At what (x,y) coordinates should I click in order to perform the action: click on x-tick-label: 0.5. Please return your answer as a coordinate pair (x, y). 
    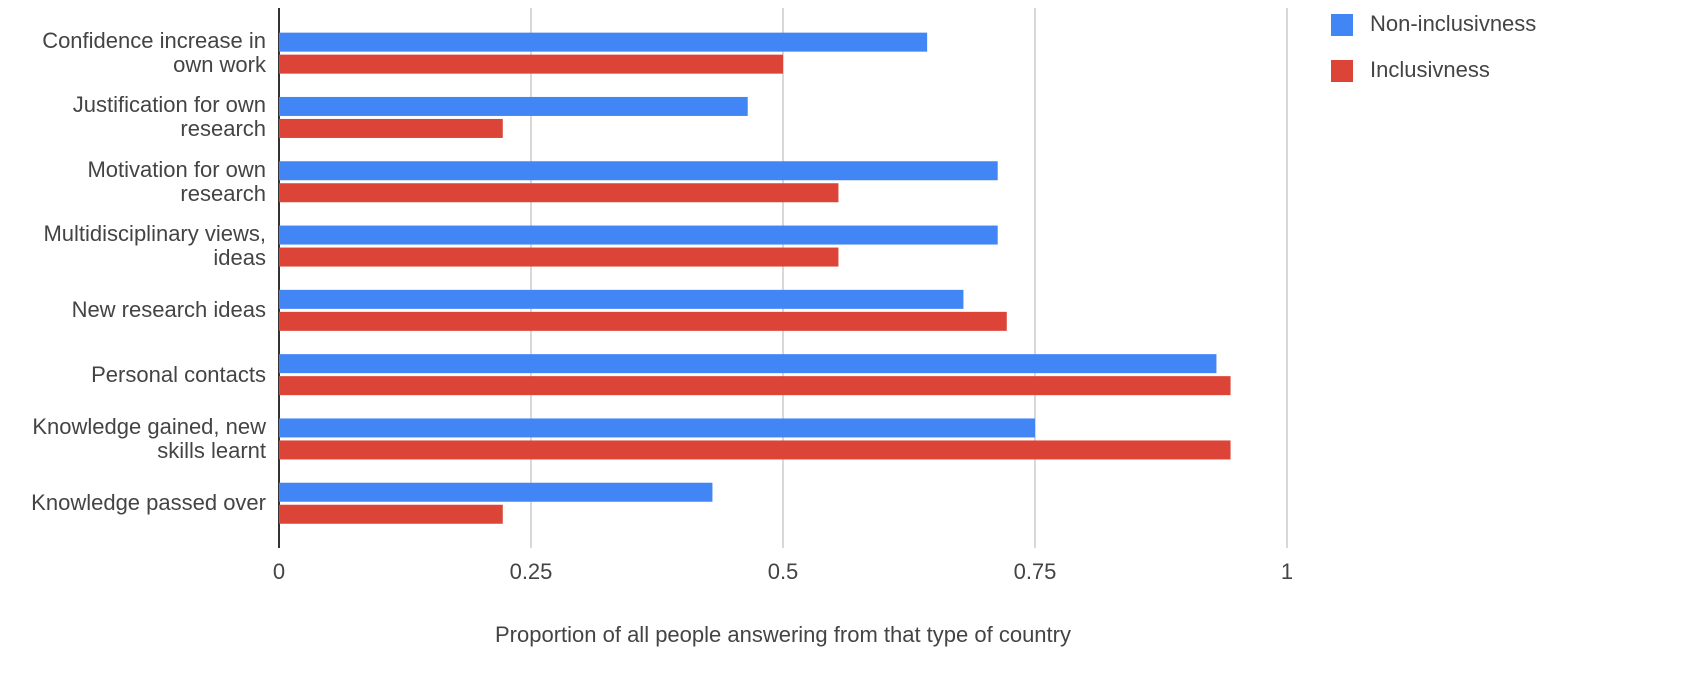
    Looking at the image, I should click on (783, 571).